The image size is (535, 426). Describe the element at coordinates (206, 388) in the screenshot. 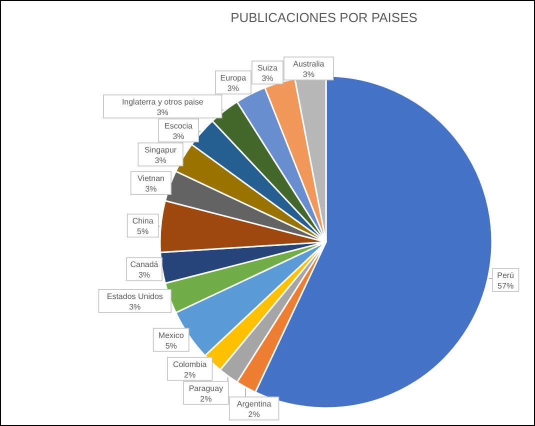

I see `slice-label: Paraguay` at that location.